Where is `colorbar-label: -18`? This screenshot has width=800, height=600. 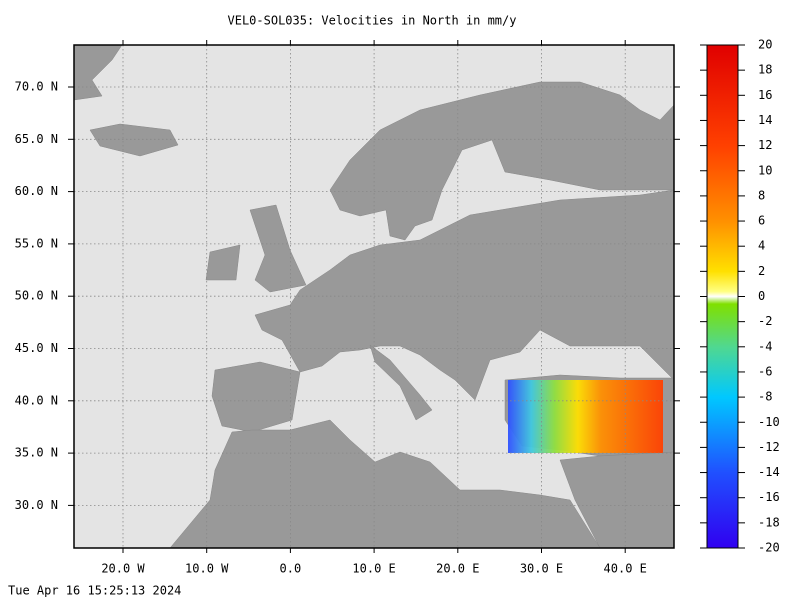 colorbar-label: -18 is located at coordinates (769, 522).